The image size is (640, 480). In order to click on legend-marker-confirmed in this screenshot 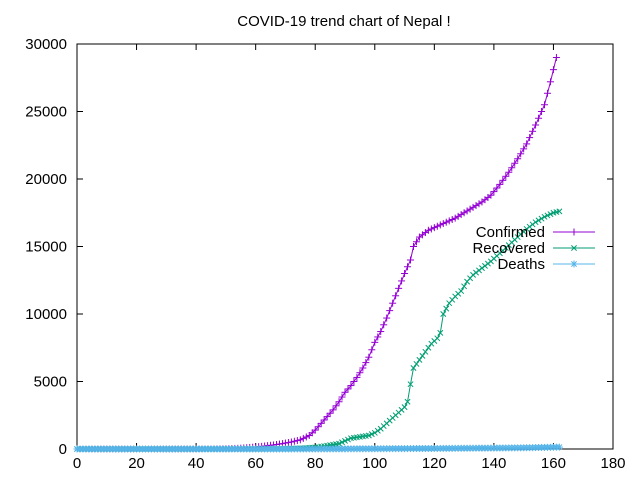, I will do `click(574, 232)`.